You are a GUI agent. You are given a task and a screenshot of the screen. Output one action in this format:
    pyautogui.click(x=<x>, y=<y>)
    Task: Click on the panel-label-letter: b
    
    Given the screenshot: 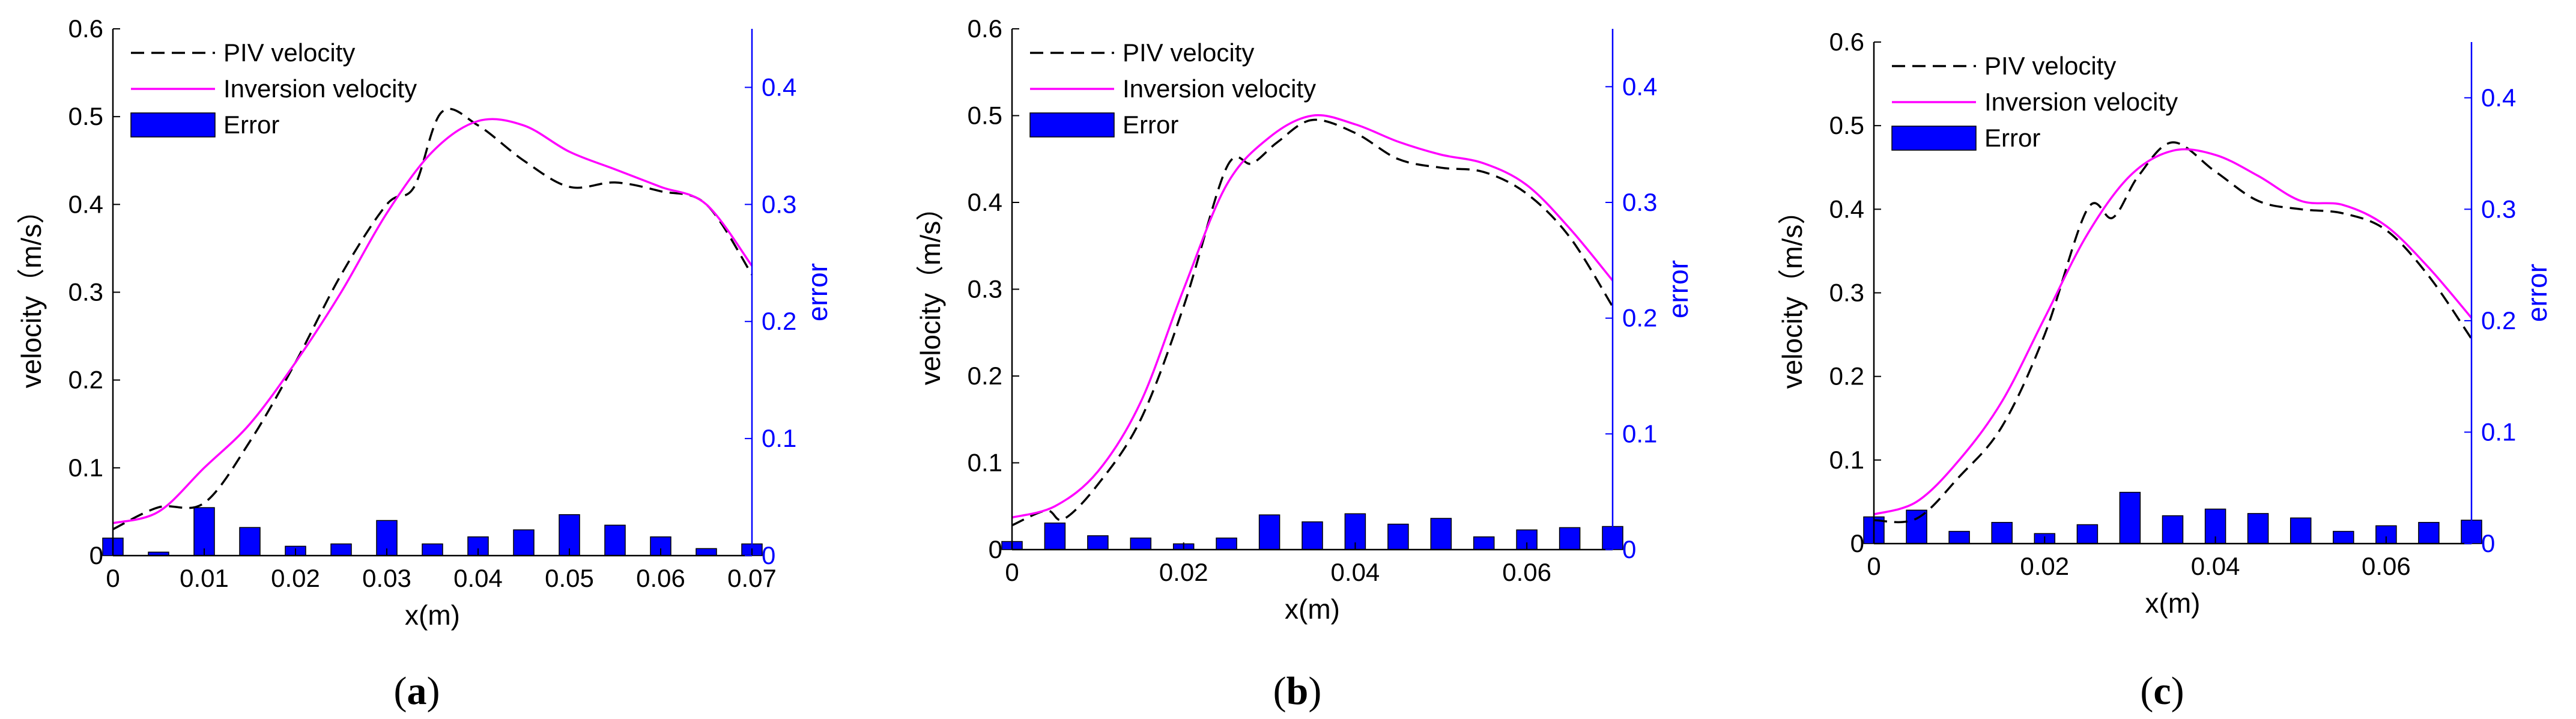 What is the action you would take?
    pyautogui.click(x=1297, y=691)
    